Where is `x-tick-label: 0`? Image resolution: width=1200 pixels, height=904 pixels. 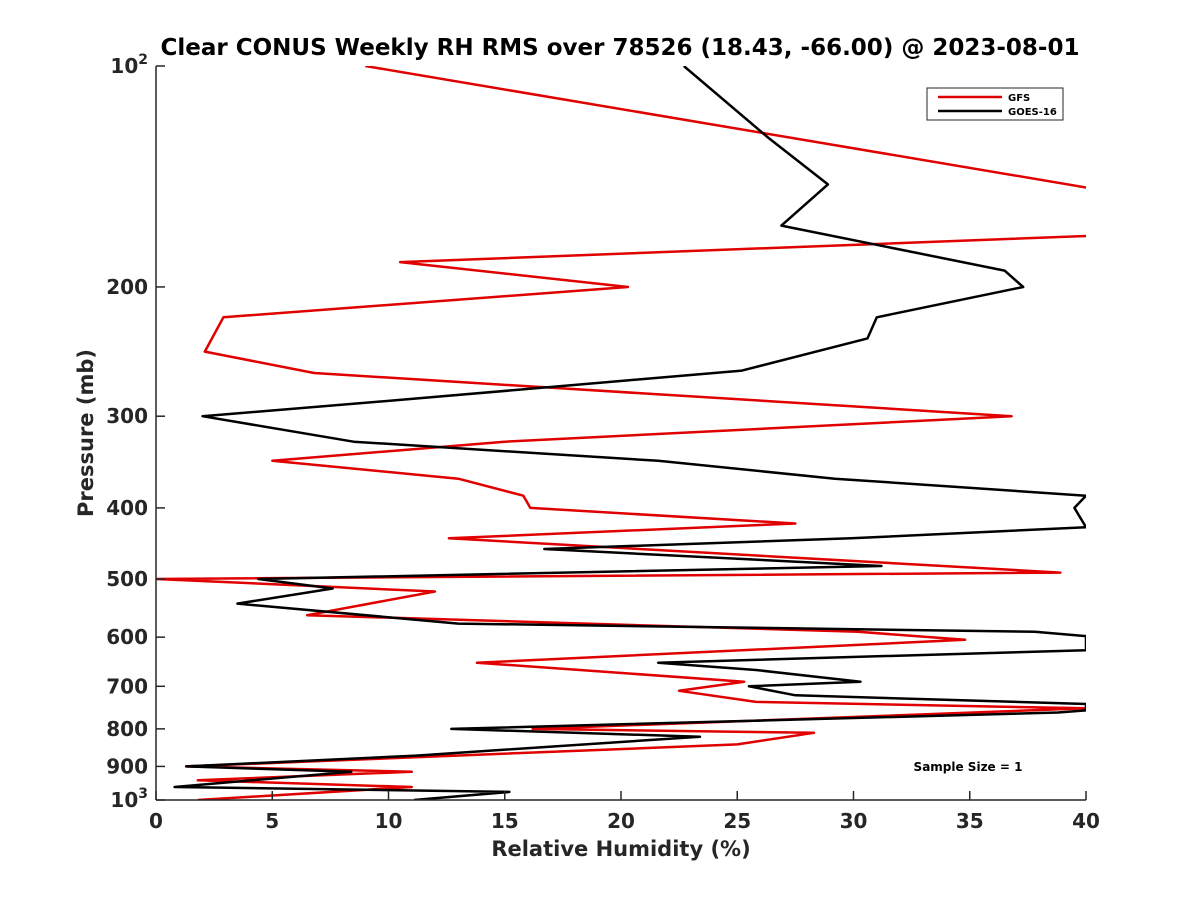
x-tick-label: 0 is located at coordinates (156, 821).